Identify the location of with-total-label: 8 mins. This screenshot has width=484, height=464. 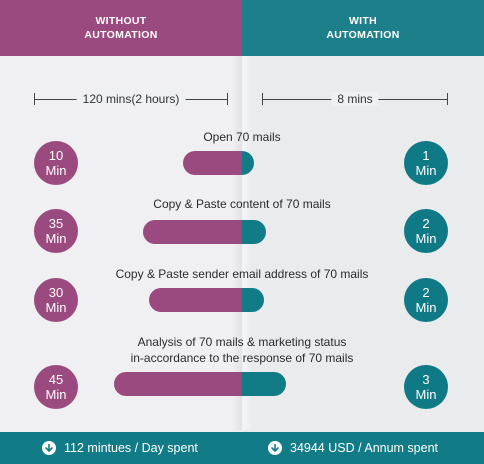
(355, 99).